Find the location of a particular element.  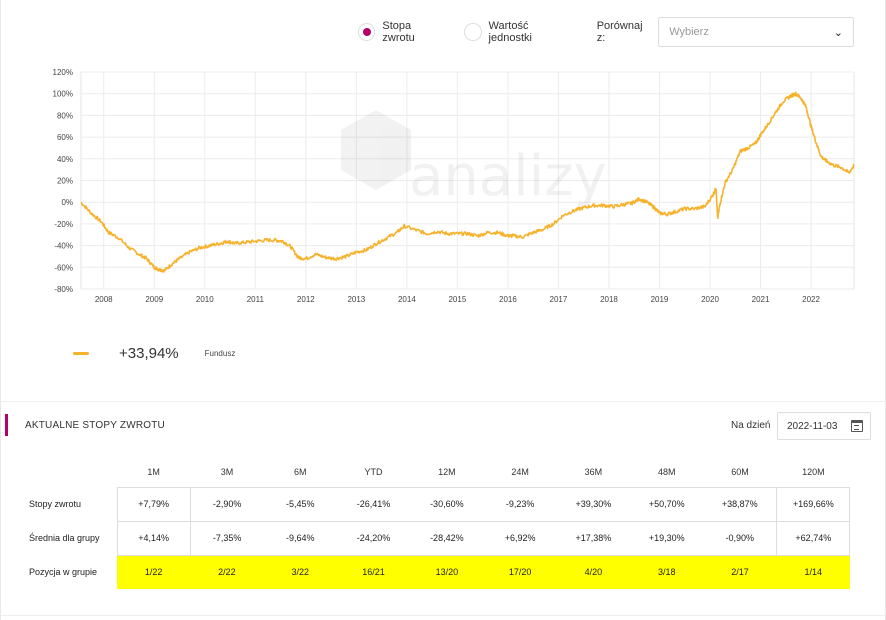

x-tick-label: 2017 is located at coordinates (559, 299).